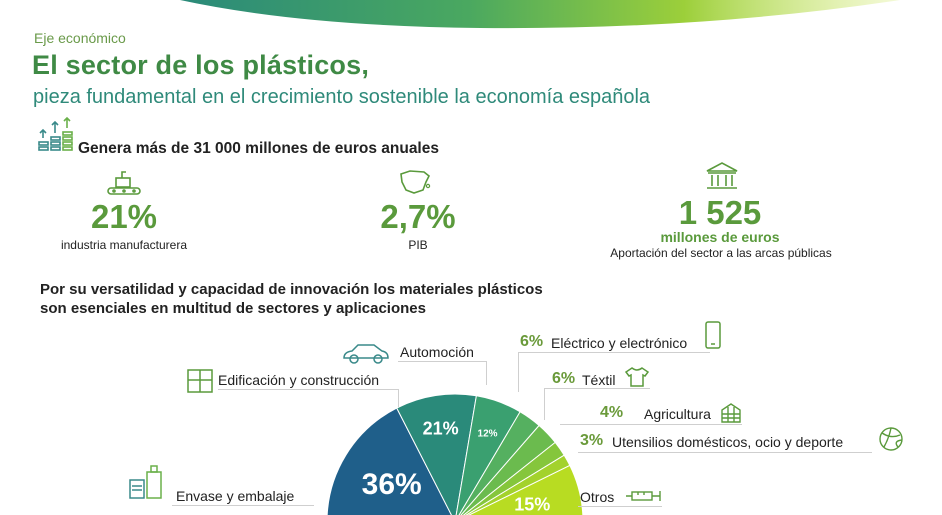  Describe the element at coordinates (731, 413) in the screenshot. I see `greenhouse-icon` at that location.